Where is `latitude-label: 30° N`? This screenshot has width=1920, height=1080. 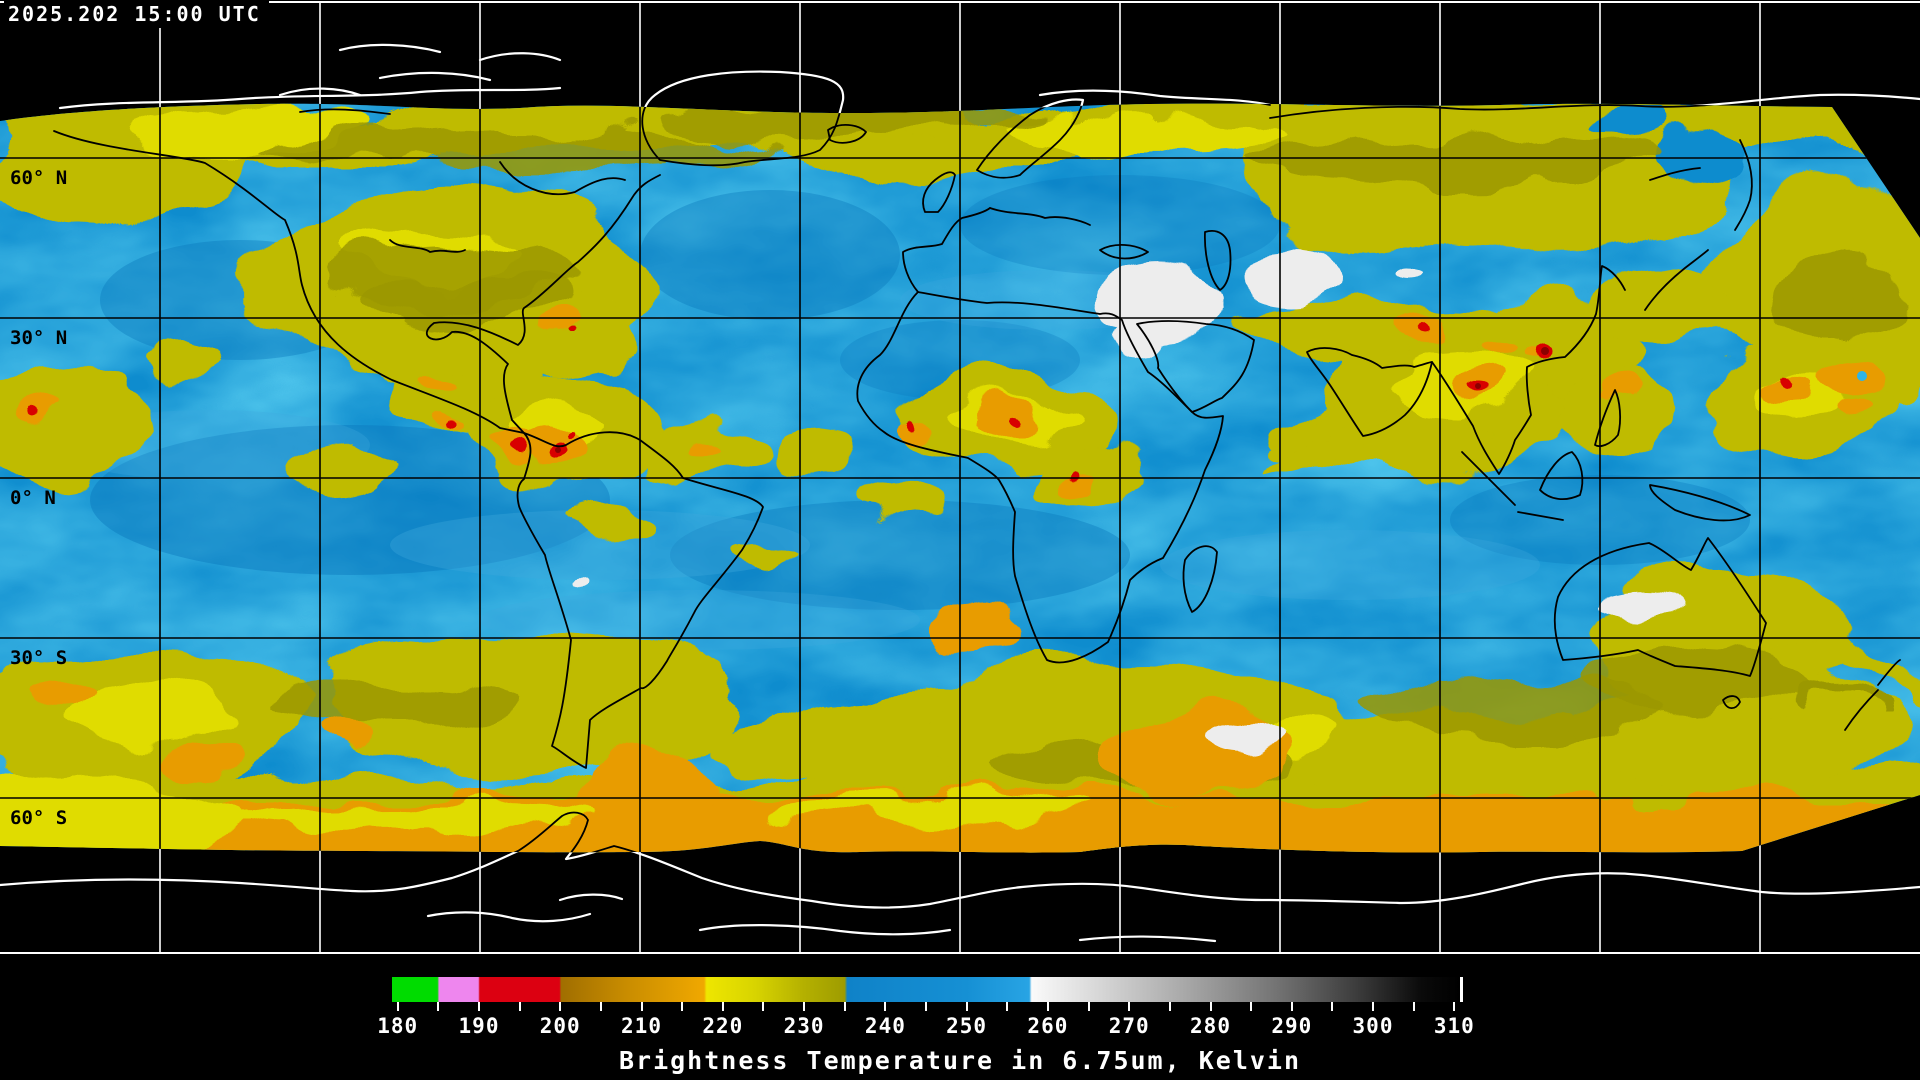
latitude-label: 30° N is located at coordinates (38, 338).